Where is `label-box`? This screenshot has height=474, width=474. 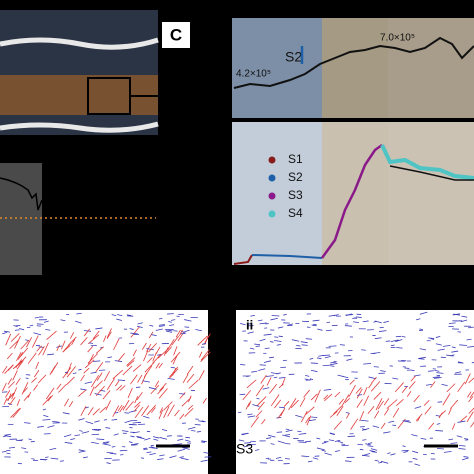
label-box is located at coordinates (176, 35).